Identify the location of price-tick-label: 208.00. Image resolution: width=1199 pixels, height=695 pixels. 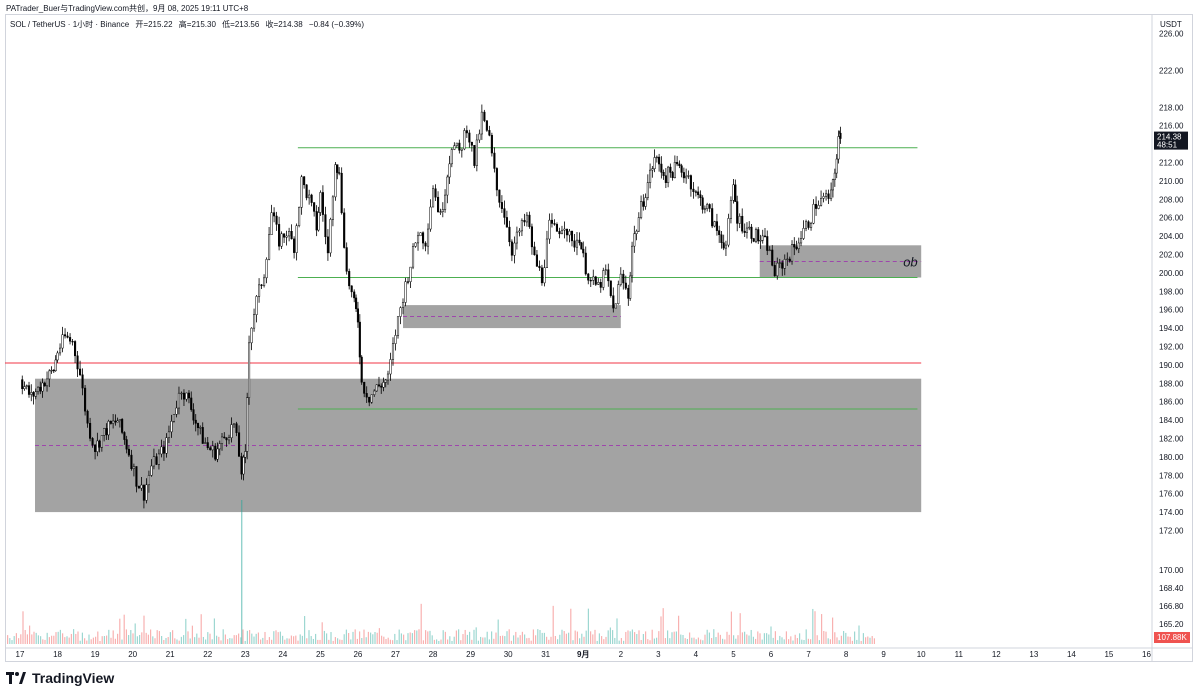
(1171, 199).